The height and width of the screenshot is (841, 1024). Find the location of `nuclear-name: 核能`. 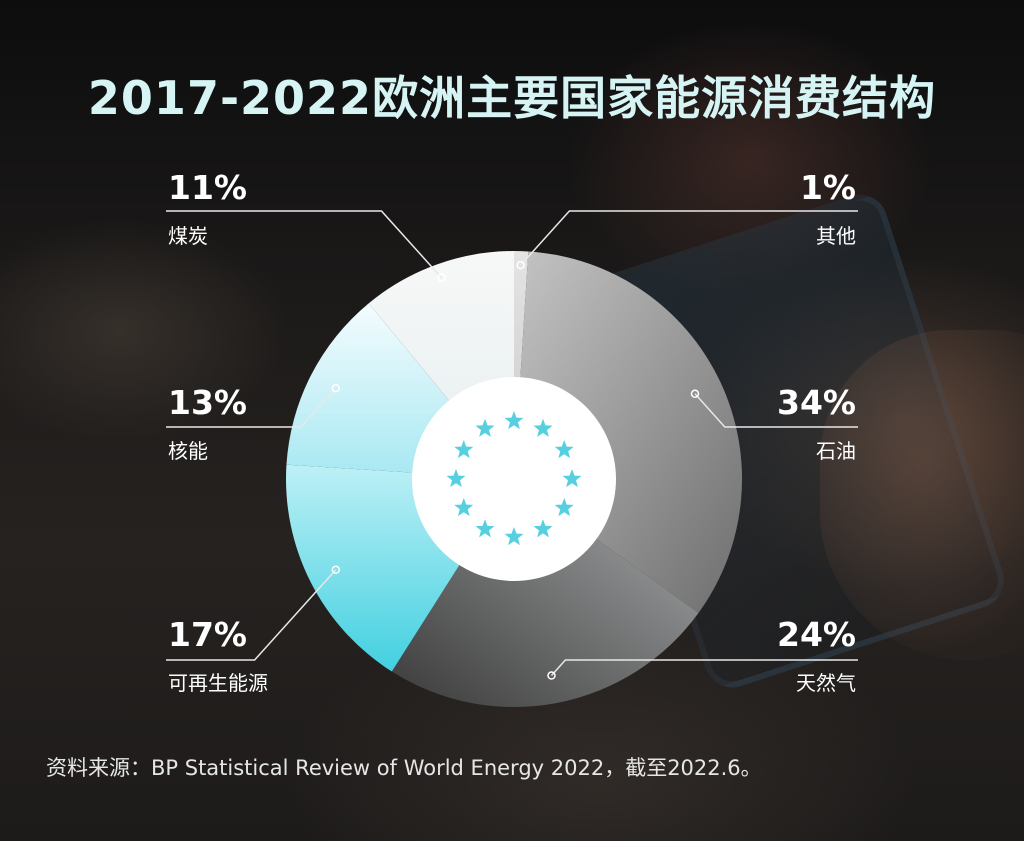

nuclear-name: 核能 is located at coordinates (188, 451).